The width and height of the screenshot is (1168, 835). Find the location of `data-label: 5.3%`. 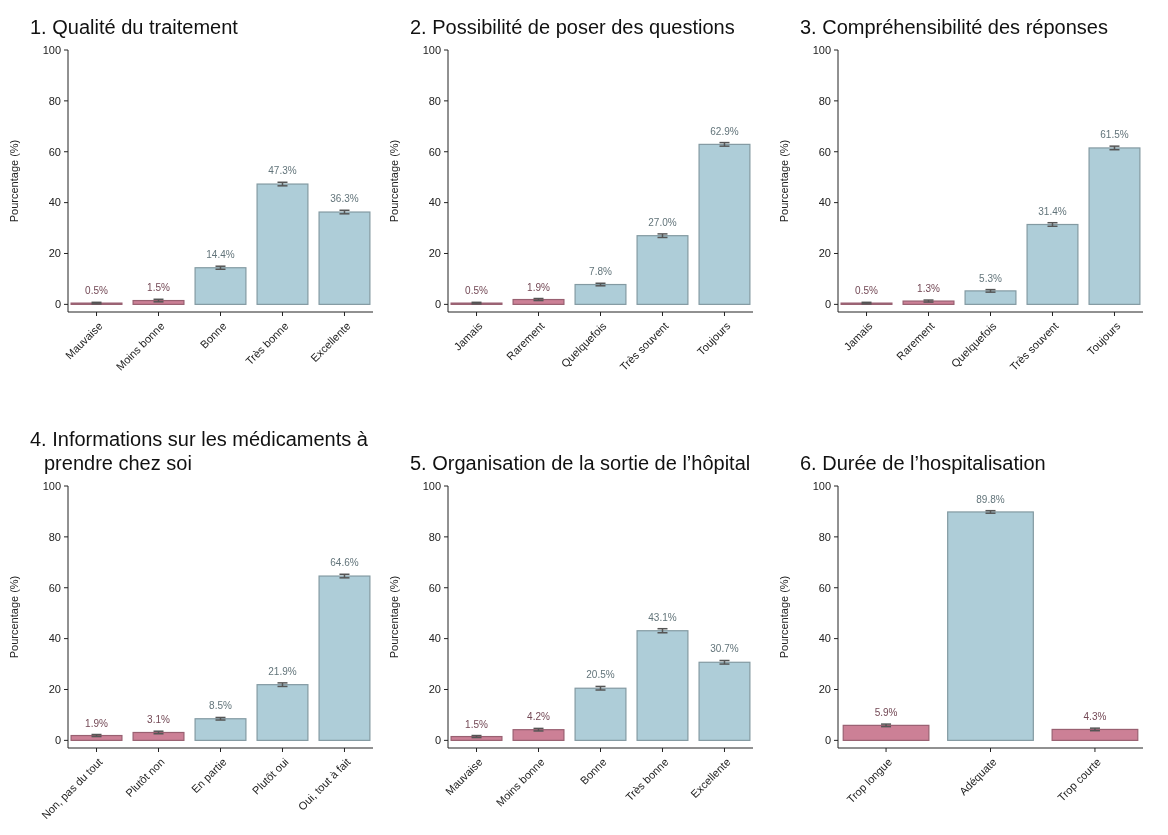

data-label: 5.3% is located at coordinates (990, 278).